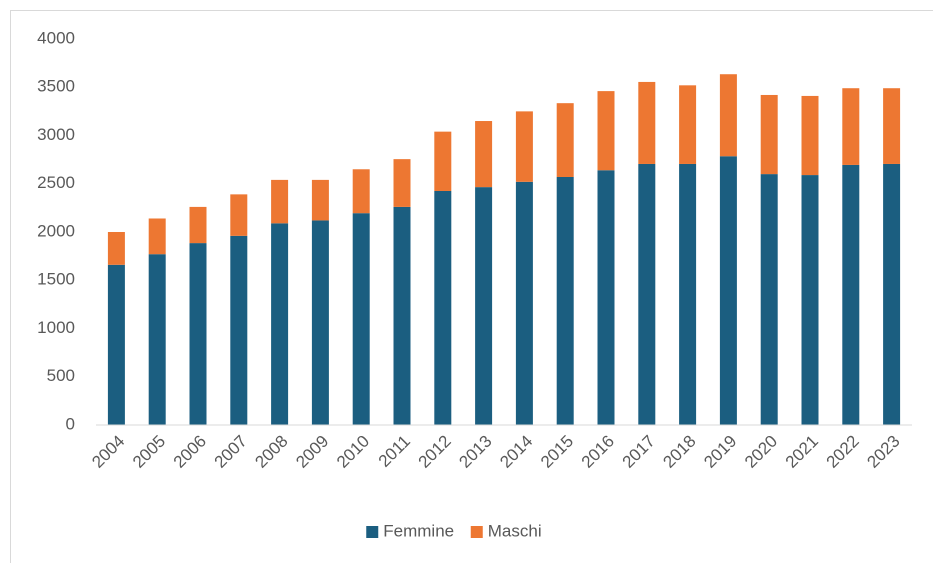 Image resolution: width=933 pixels, height=563 pixels. What do you see at coordinates (56, 230) in the screenshot?
I see `y-tick-label: 2000` at bounding box center [56, 230].